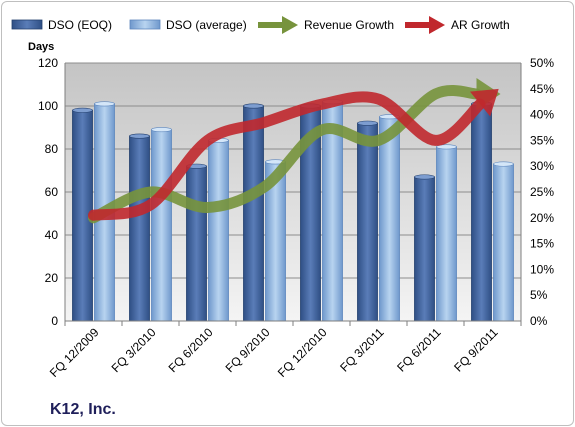 This screenshot has width=575, height=427. I want to click on left-tick-label: 80, so click(52, 149).